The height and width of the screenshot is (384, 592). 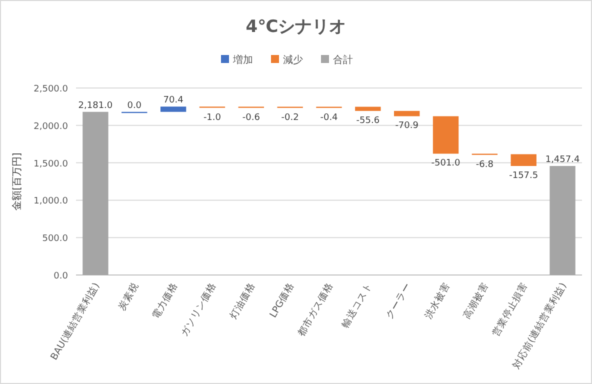 What do you see at coordinates (173, 101) in the screenshot?
I see `data-label: 70.4` at bounding box center [173, 101].